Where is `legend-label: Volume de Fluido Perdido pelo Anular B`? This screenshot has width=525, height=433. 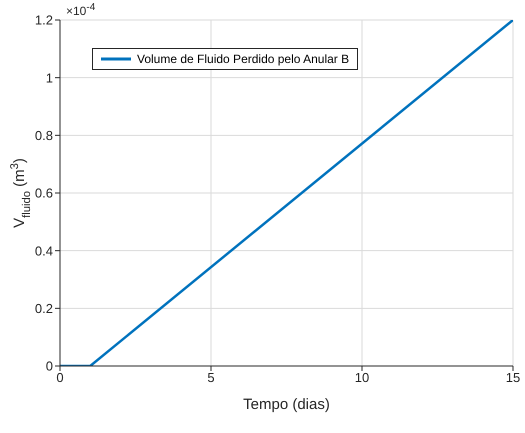 legend-label: Volume de Fluido Perdido pelo Anular B is located at coordinates (243, 59).